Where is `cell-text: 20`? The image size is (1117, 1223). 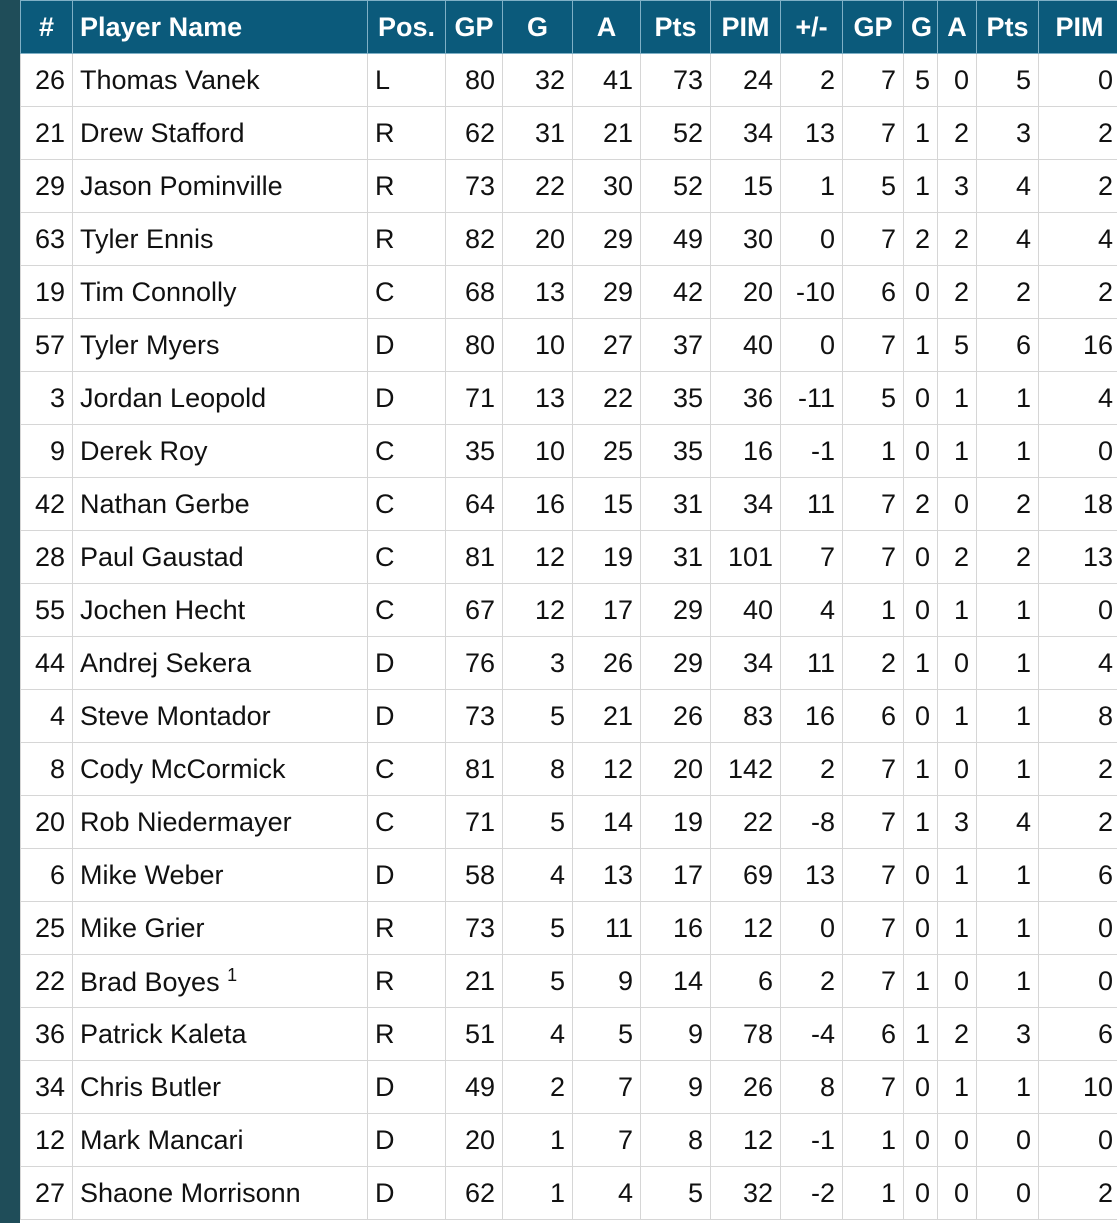
cell-text: 20 is located at coordinates (549, 238).